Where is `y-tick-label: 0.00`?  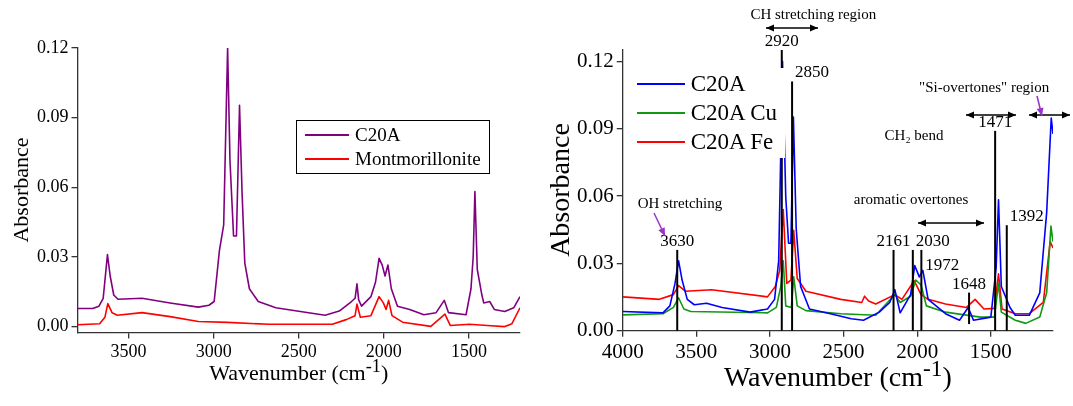 y-tick-label: 0.00 is located at coordinates (53, 325).